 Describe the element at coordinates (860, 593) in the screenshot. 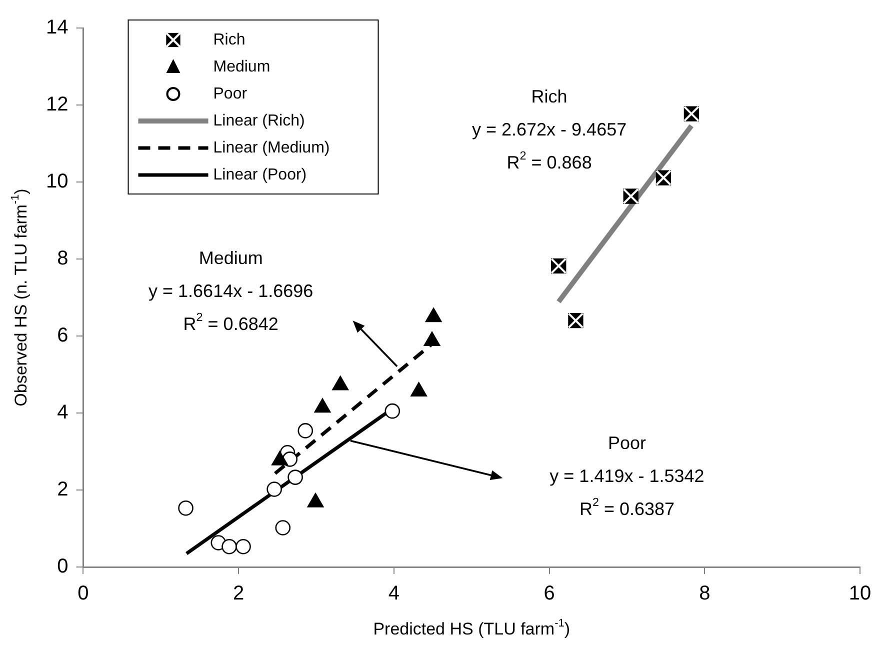

I see `x-tick-label: 10` at that location.